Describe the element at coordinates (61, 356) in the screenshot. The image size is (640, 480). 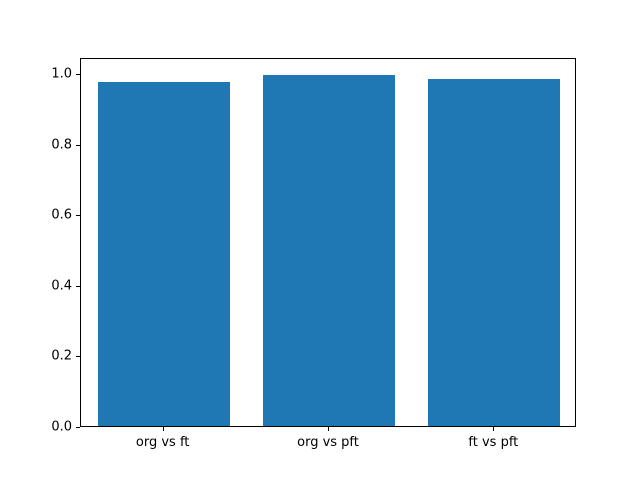
I see `y-tick-label: 0.2` at that location.